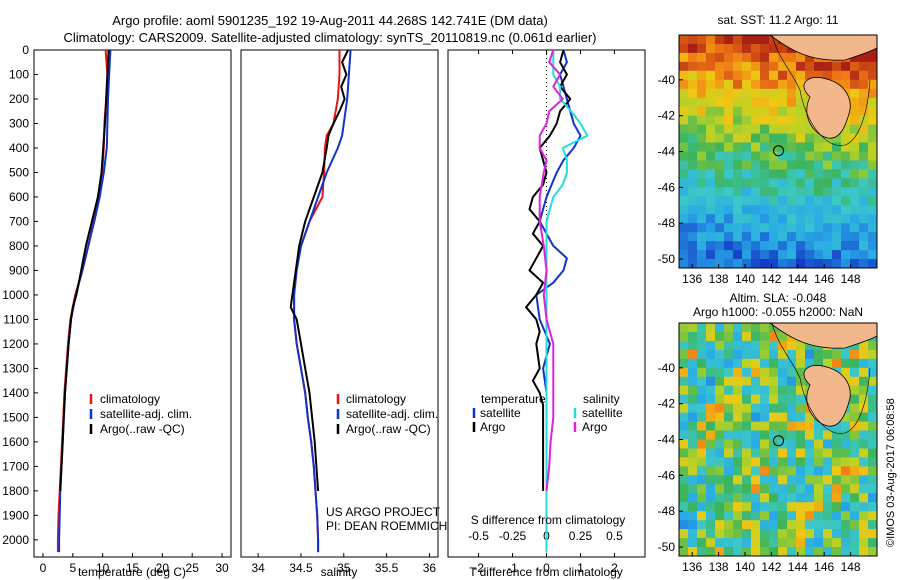  I want to click on argo-position-marker, so click(778, 151).